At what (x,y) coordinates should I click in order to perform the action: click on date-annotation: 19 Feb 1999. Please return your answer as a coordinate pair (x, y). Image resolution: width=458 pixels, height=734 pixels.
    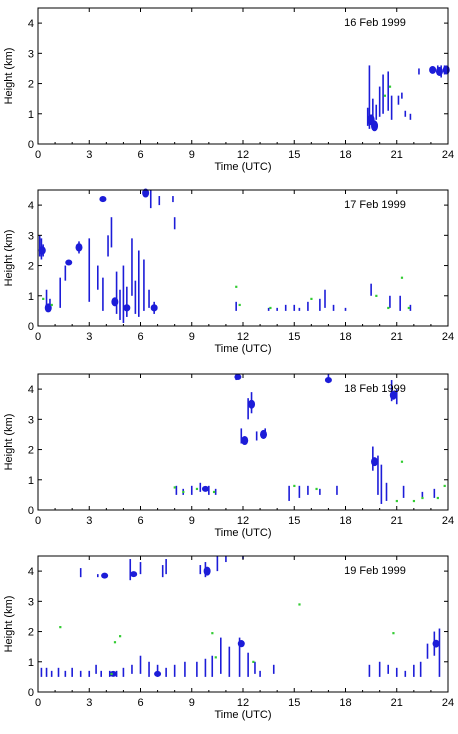
    Looking at the image, I should click on (375, 571).